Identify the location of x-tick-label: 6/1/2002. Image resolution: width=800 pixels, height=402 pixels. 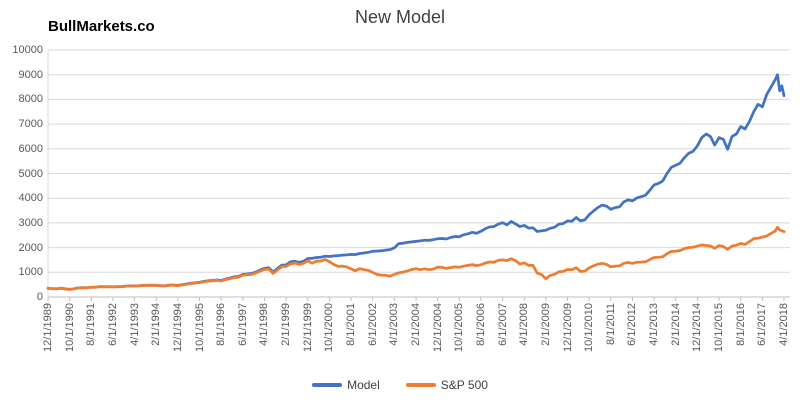
(372, 324).